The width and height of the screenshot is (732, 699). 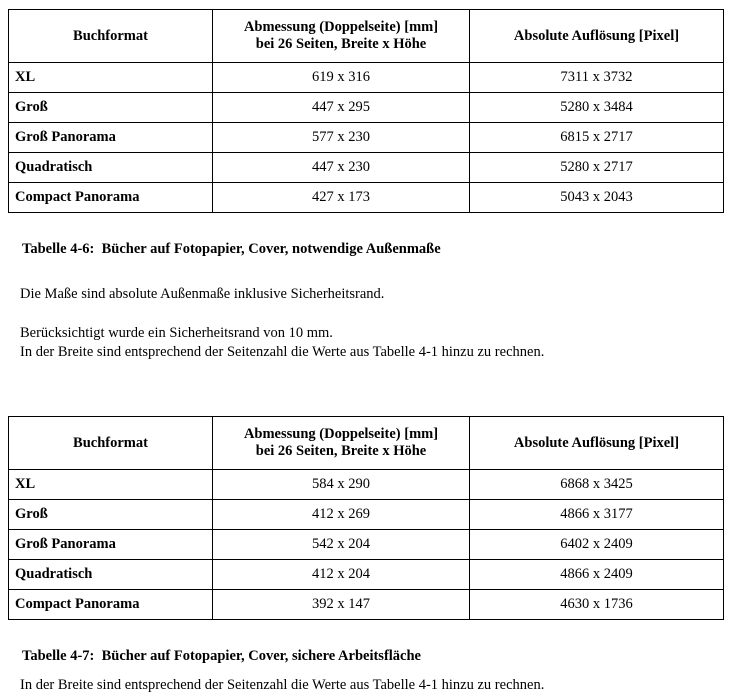 I want to click on table-row: Groß 447 x 295 5280 x 3484, so click(x=366, y=107).